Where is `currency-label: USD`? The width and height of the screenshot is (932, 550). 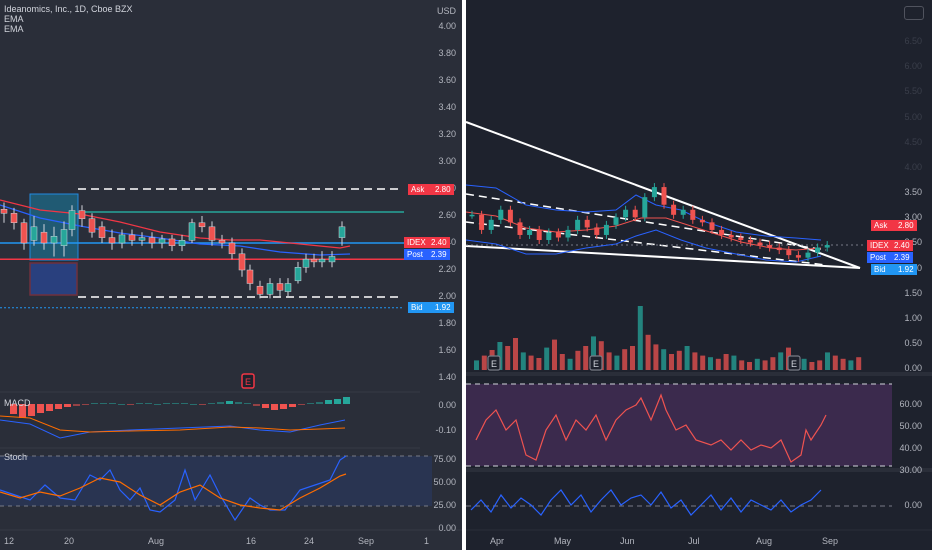
currency-label: USD is located at coordinates (446, 11).